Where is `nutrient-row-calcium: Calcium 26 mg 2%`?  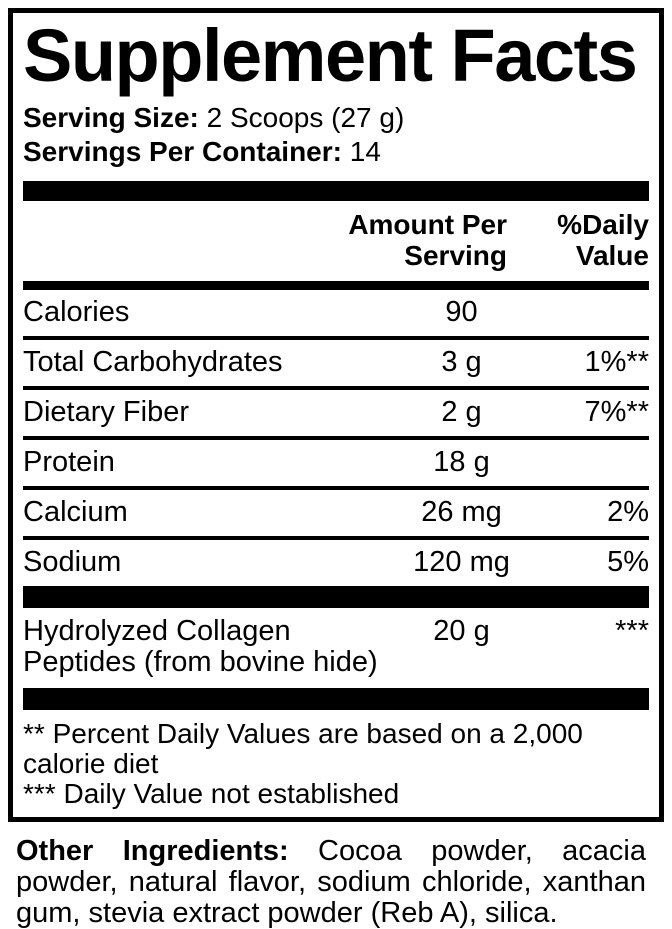 nutrient-row-calcium: Calcium 26 mg 2% is located at coordinates (336, 511).